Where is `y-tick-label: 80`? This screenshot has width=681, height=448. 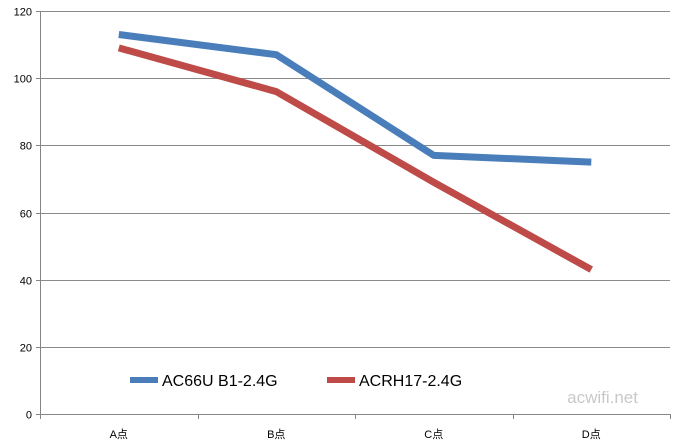
y-tick-label: 80 is located at coordinates (26, 147).